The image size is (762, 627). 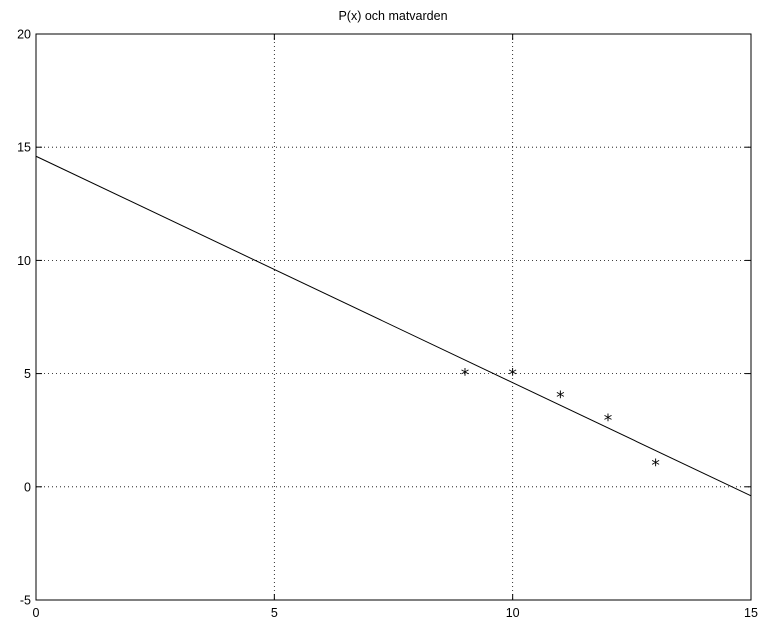 What do you see at coordinates (25, 601) in the screenshot?
I see `y-tick-label: -5` at bounding box center [25, 601].